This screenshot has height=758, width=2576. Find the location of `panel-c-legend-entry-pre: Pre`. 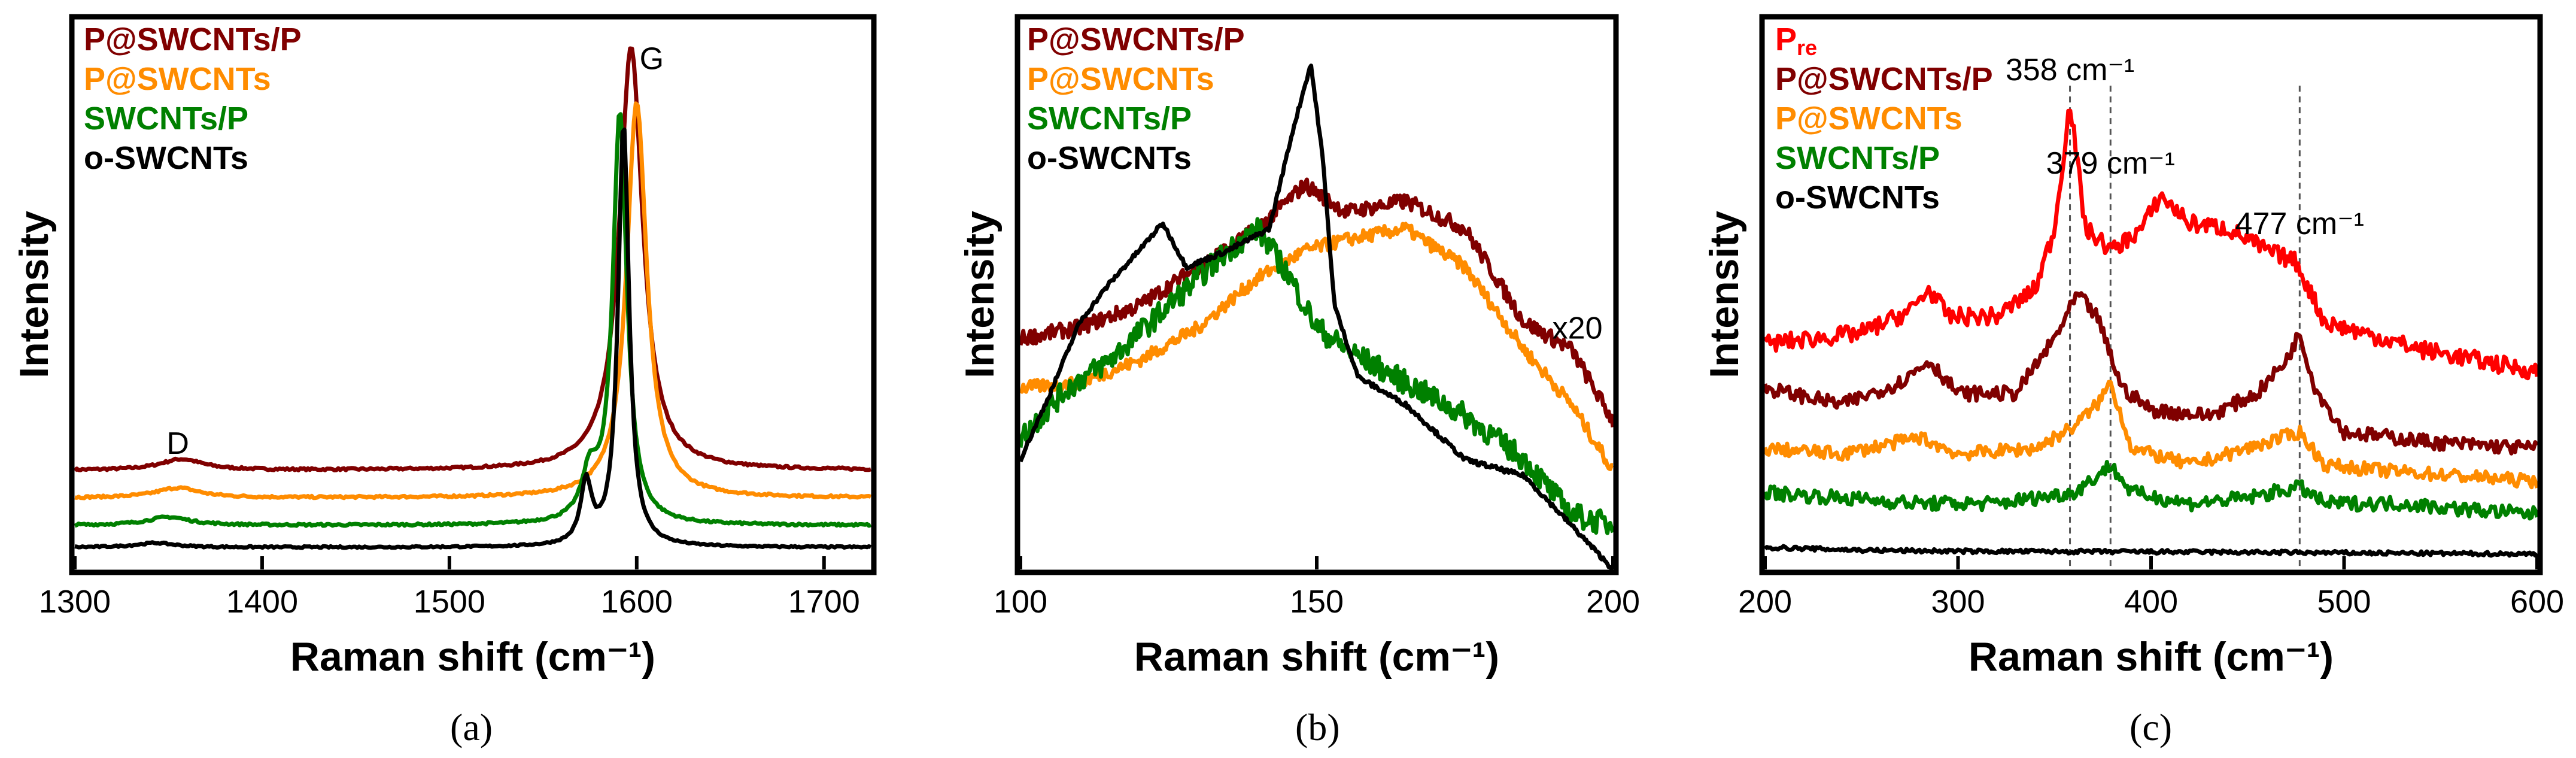

panel-c-legend-entry-pre: Pre is located at coordinates (1796, 41).